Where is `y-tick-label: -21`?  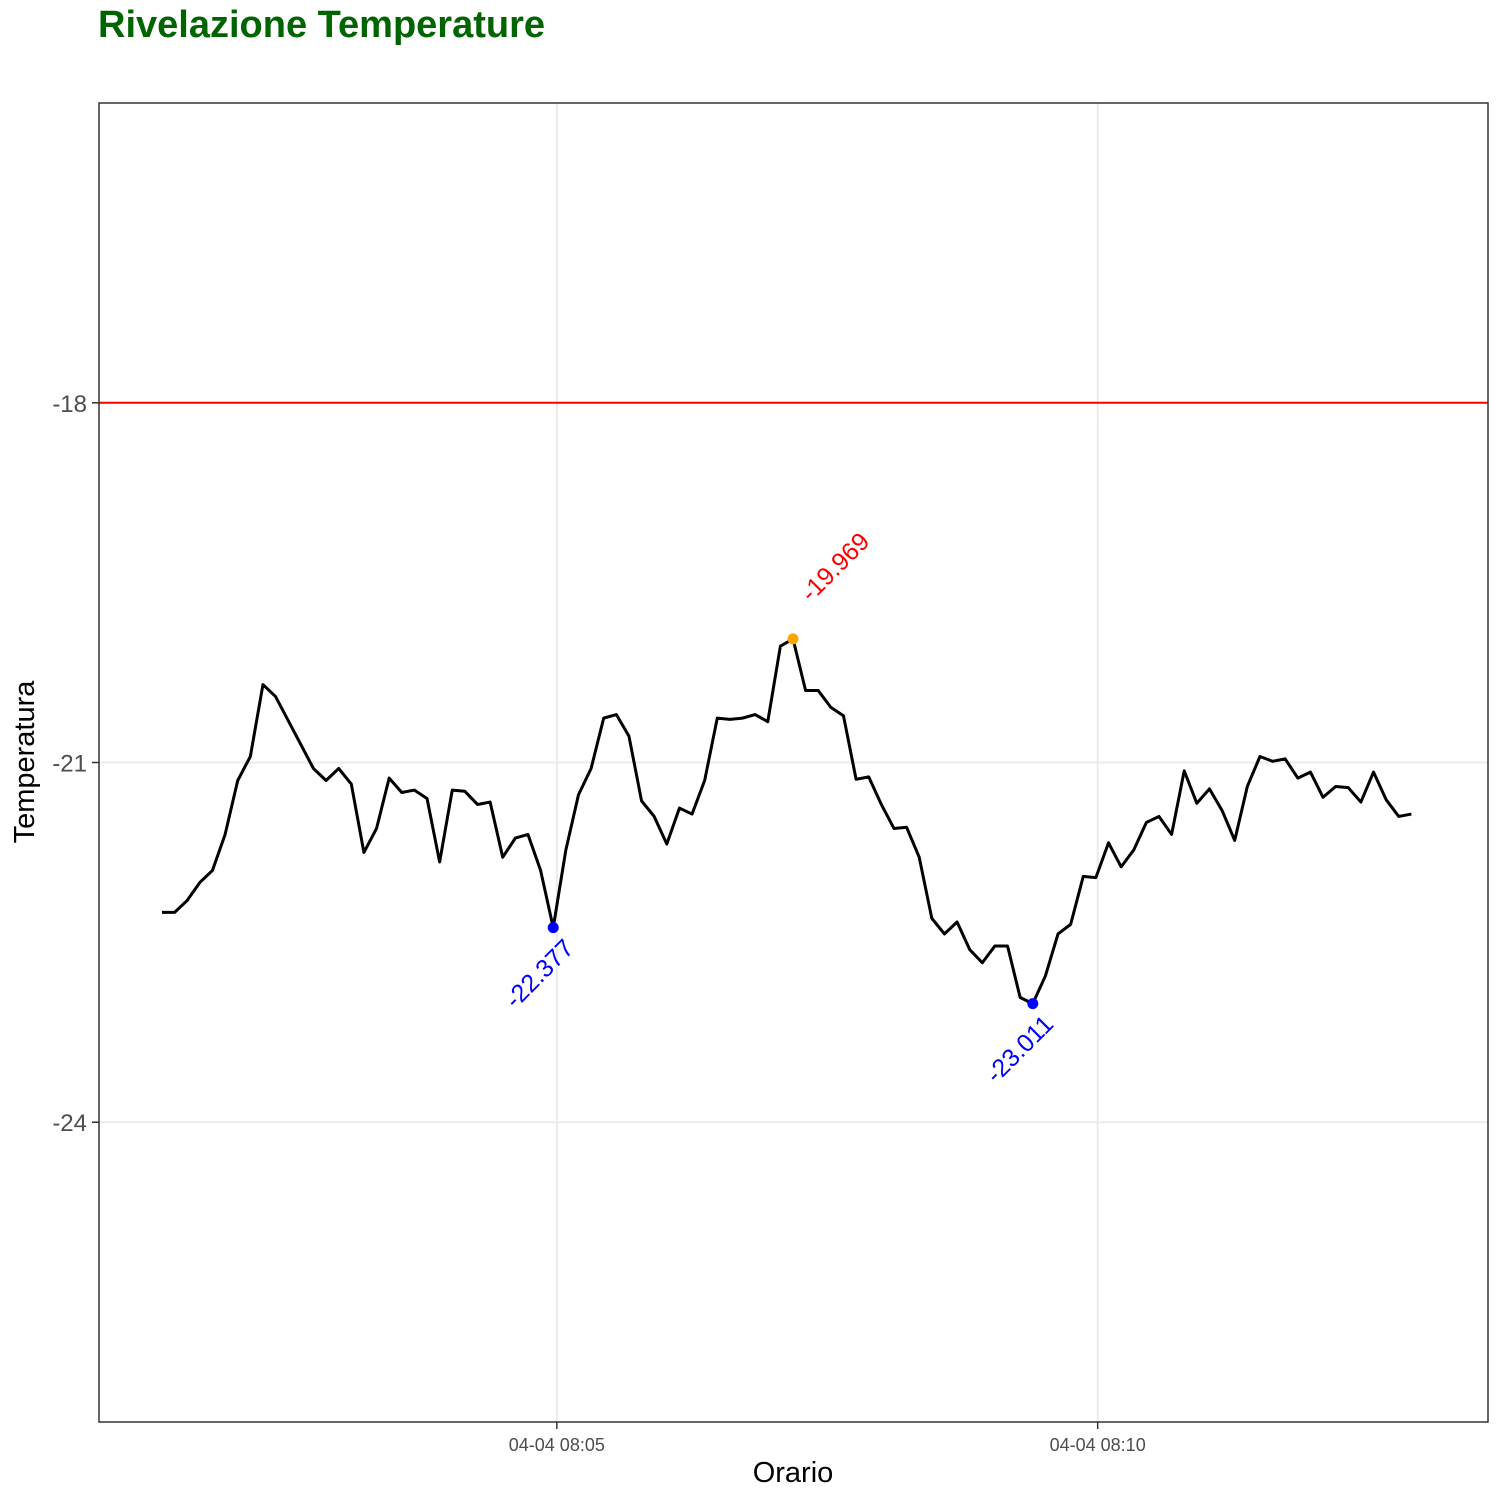 y-tick-label: -21 is located at coordinates (69, 764).